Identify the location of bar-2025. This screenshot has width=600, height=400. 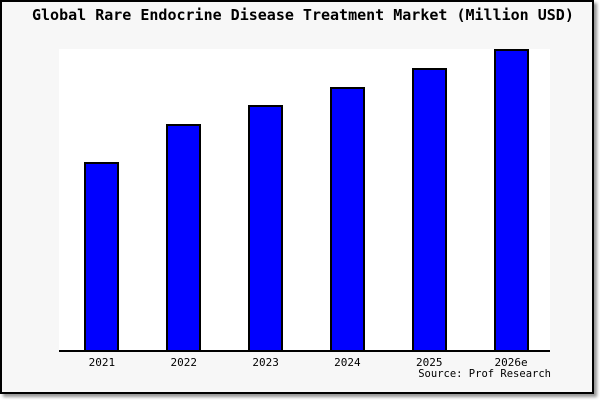
(429, 209).